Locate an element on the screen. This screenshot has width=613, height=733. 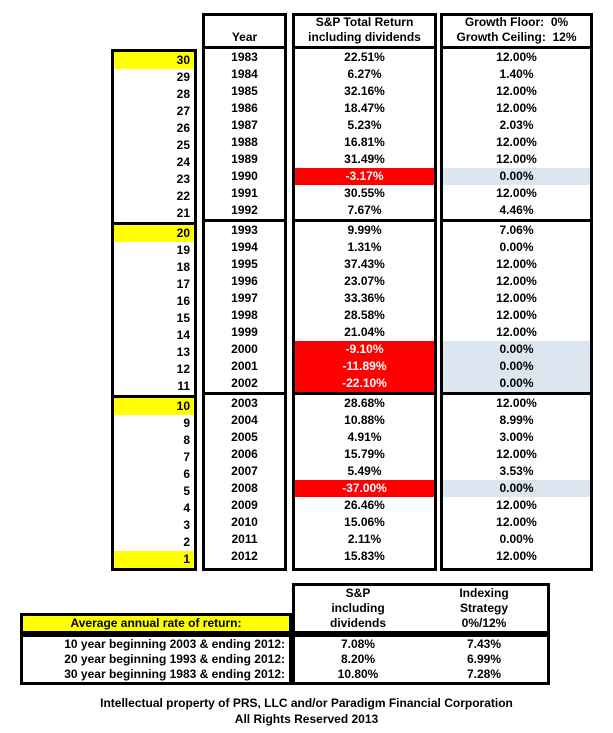
countdown-cell: 19 is located at coordinates (183, 250).